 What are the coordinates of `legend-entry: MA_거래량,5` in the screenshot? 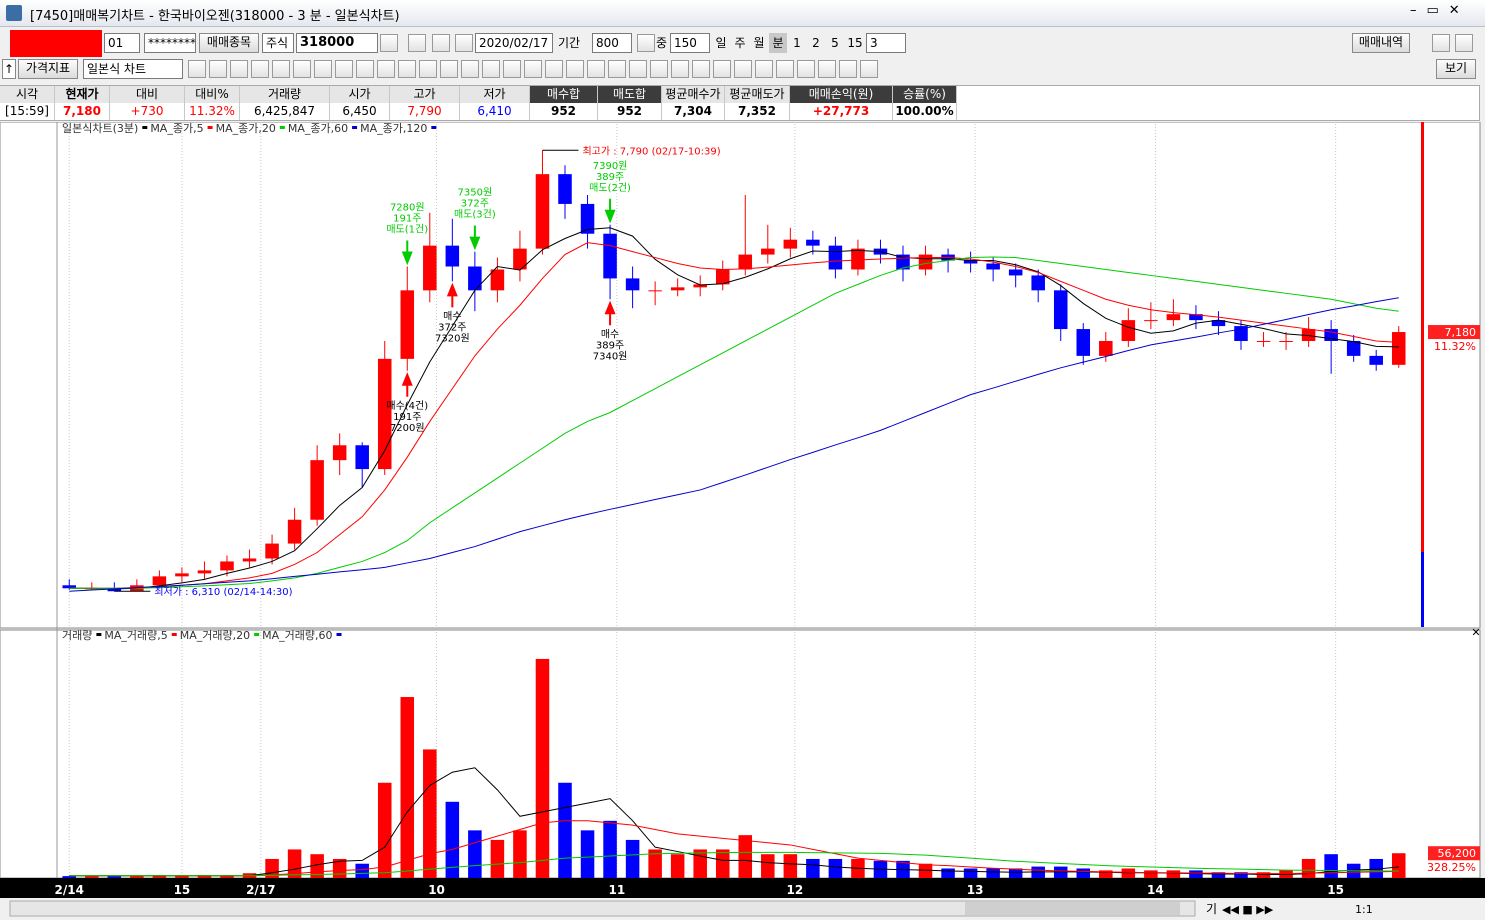 It's located at (135, 635).